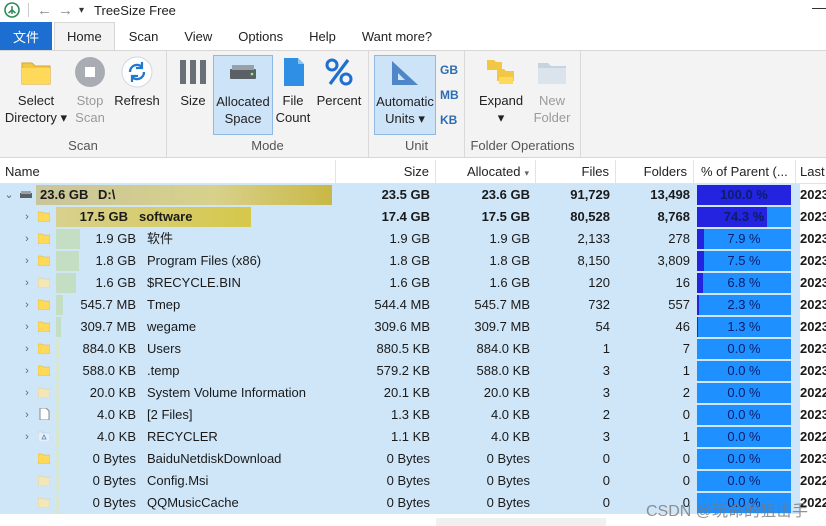  I want to click on row-name: Program Files (x86), so click(204, 260).